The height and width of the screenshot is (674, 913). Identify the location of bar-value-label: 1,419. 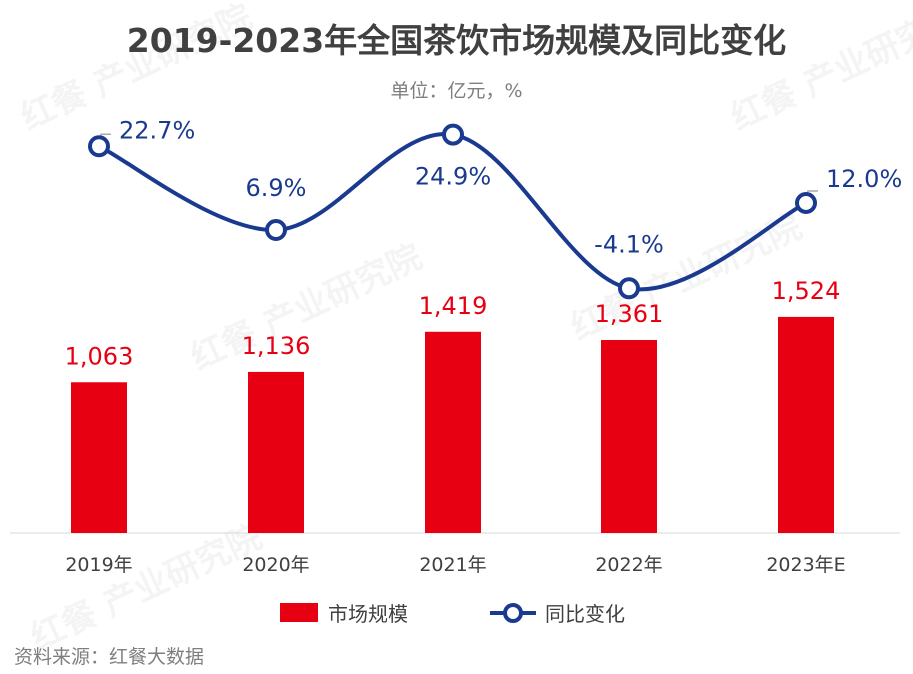
(453, 306).